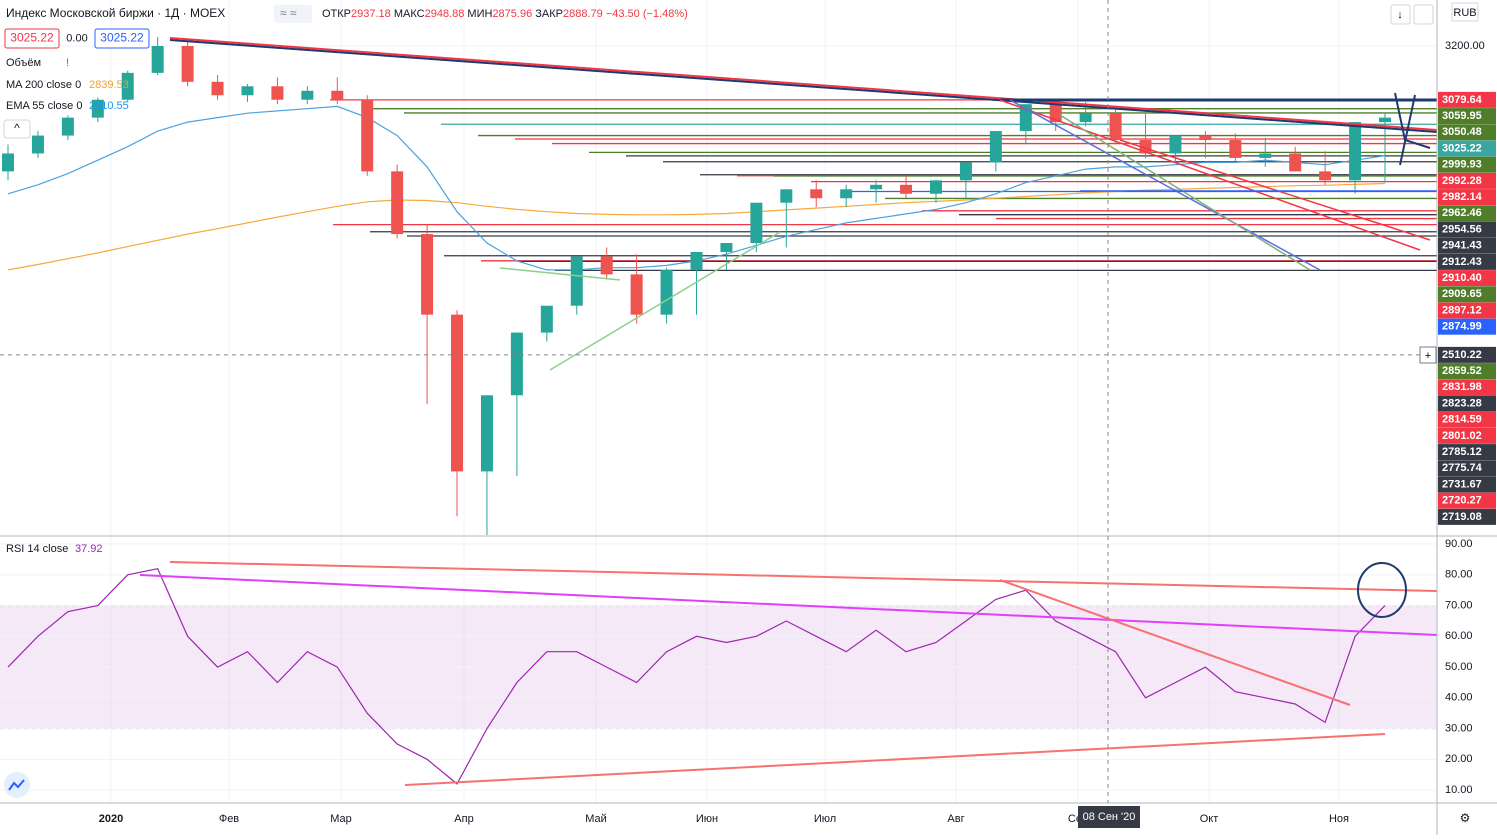 This screenshot has width=1497, height=840. I want to click on collapse-button, so click(17, 129).